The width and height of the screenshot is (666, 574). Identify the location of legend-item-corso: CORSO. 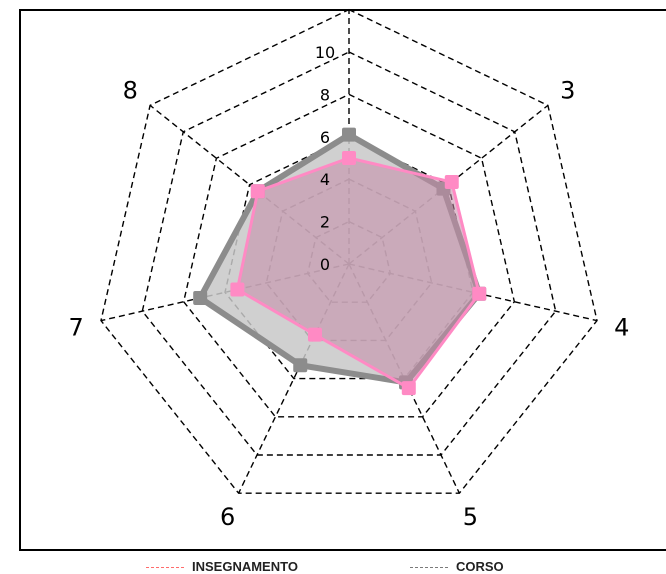
(457, 566).